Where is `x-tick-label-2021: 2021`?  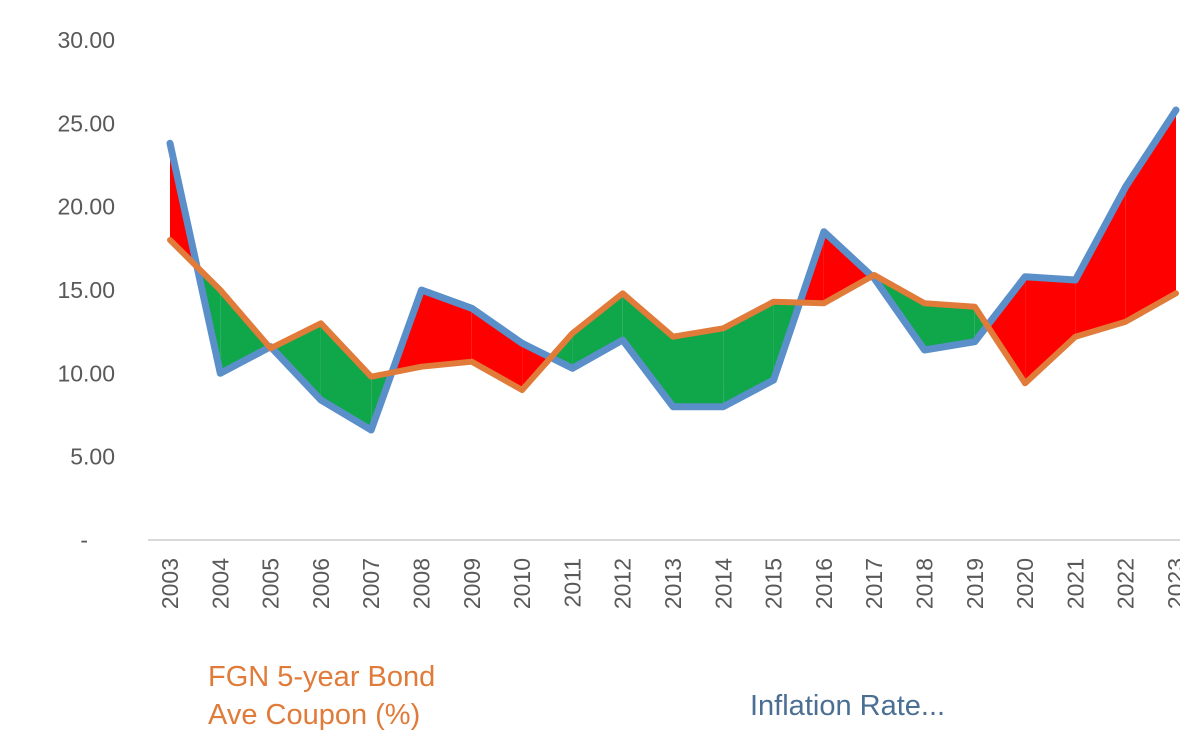
x-tick-label-2021: 2021 is located at coordinates (1075, 583).